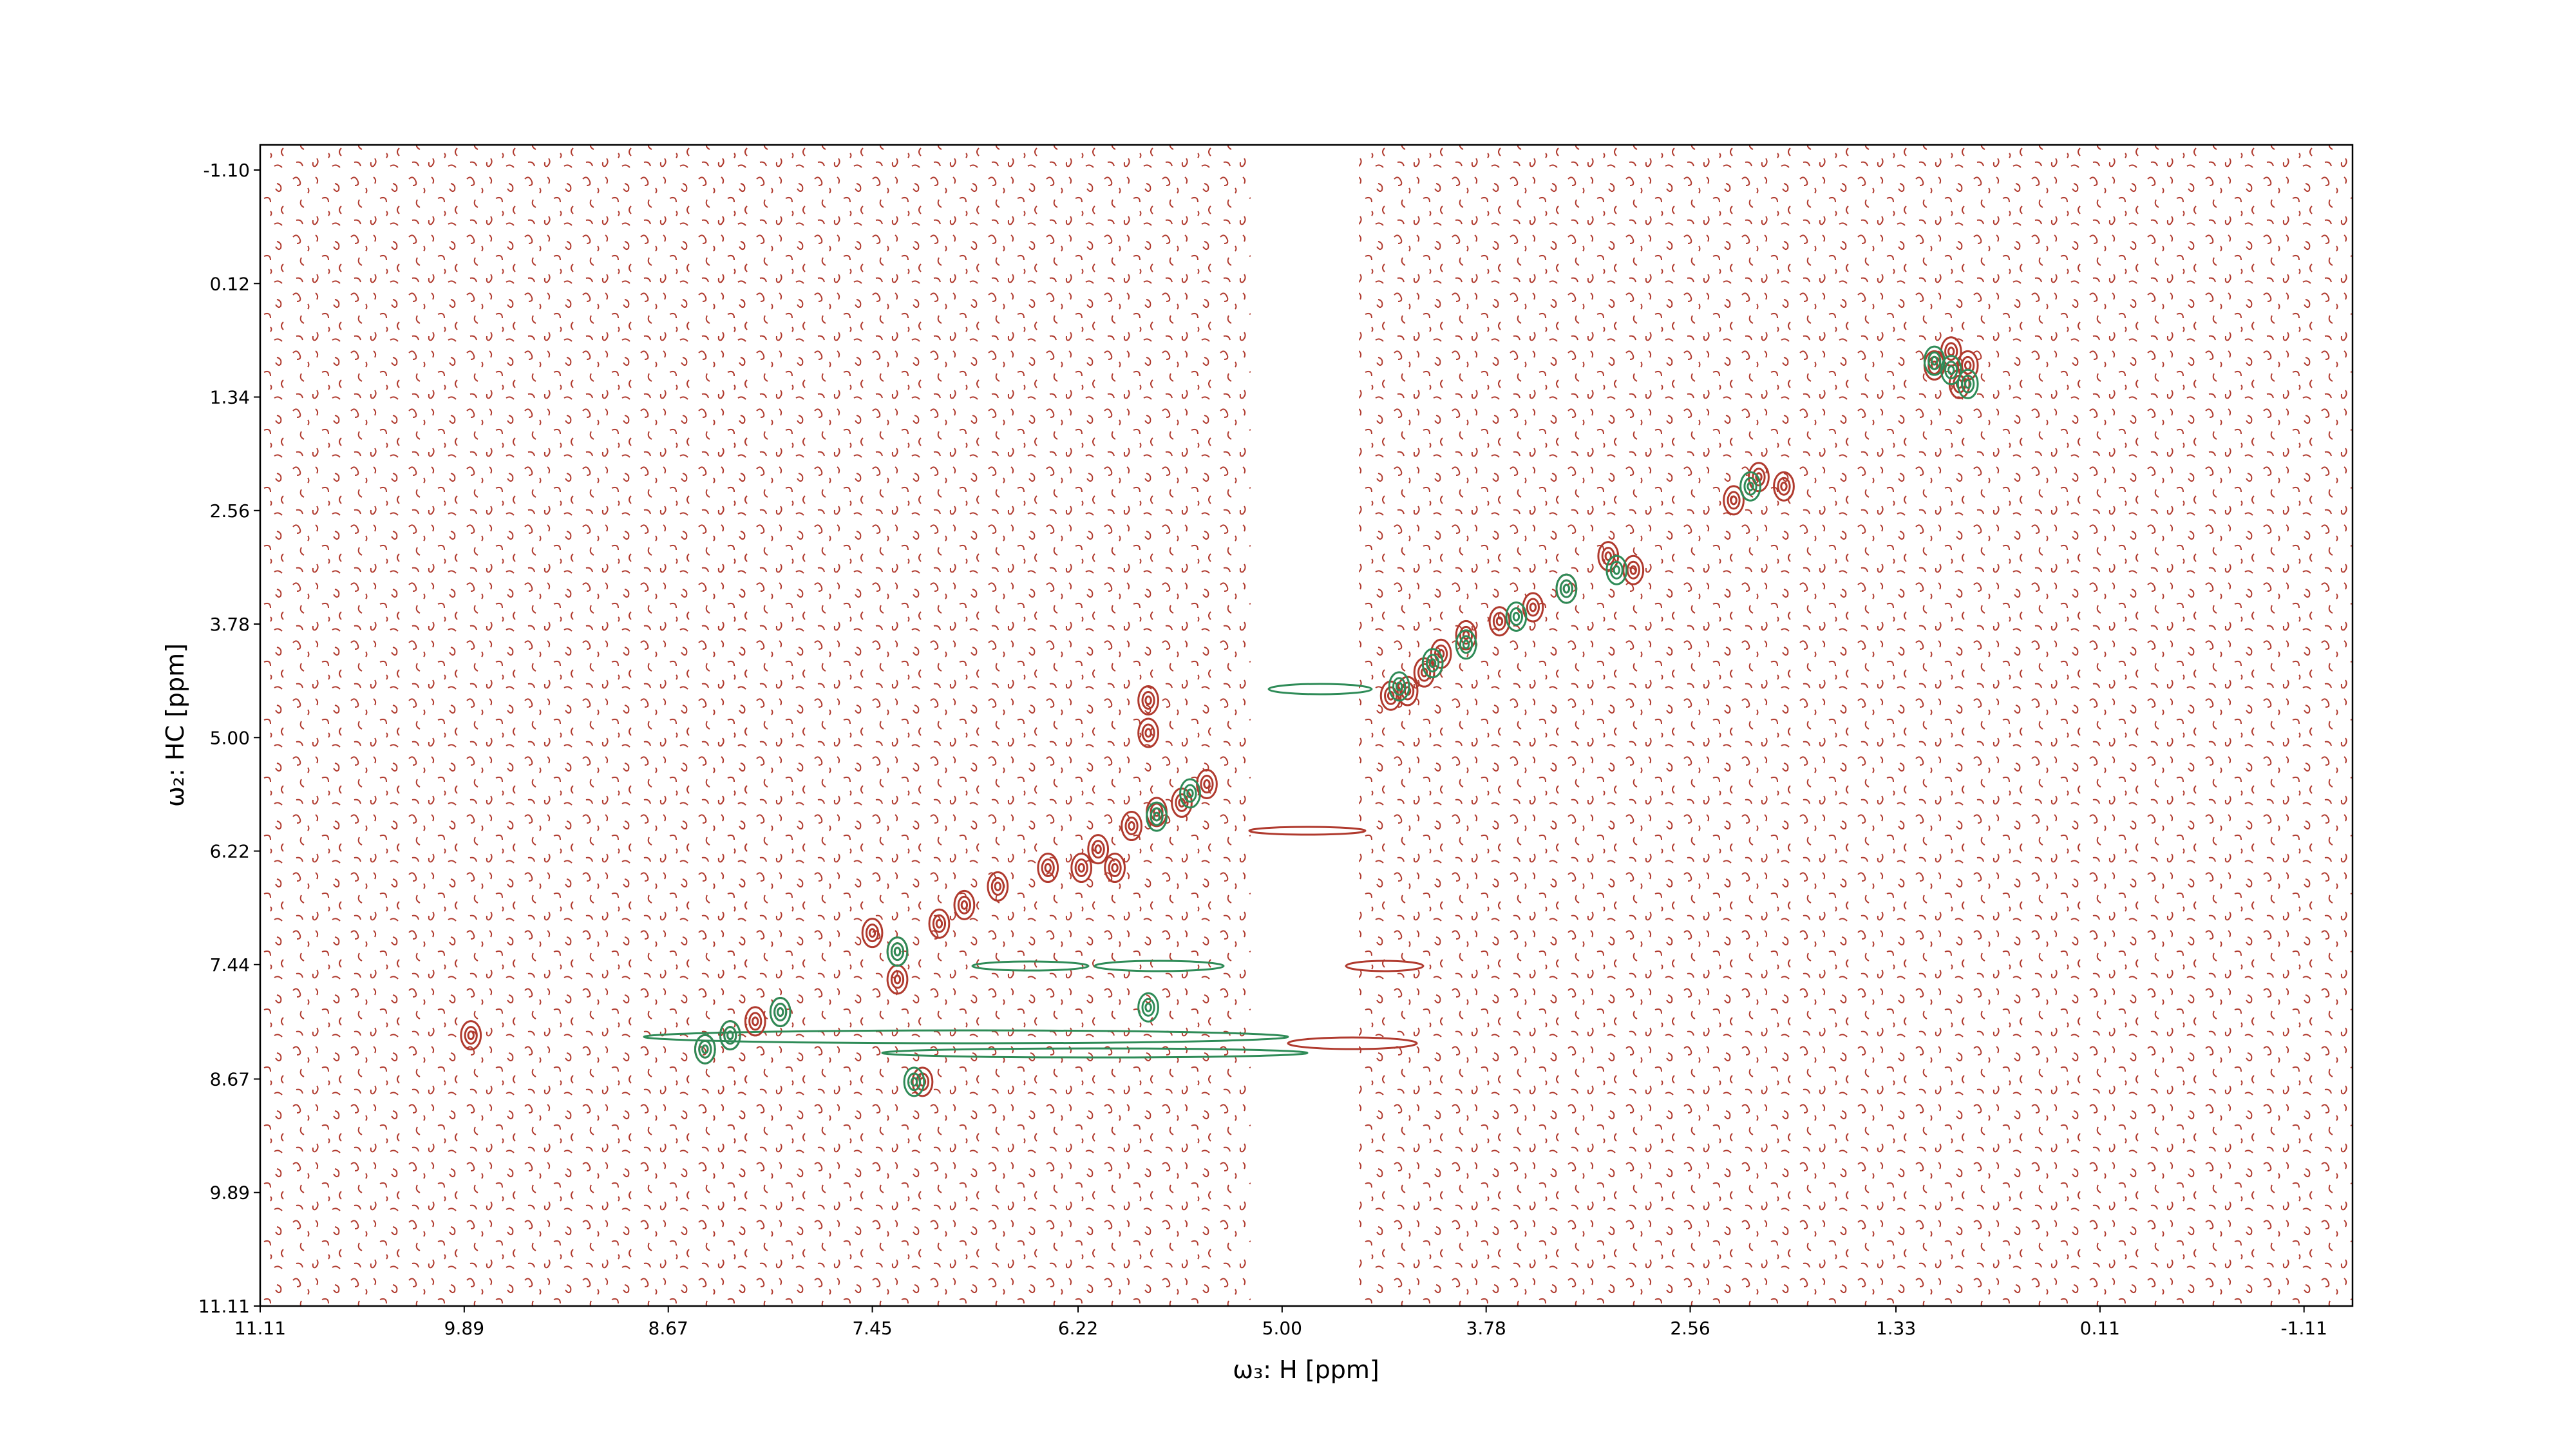  I want to click on y-tick-label: 11.11, so click(224, 1306).